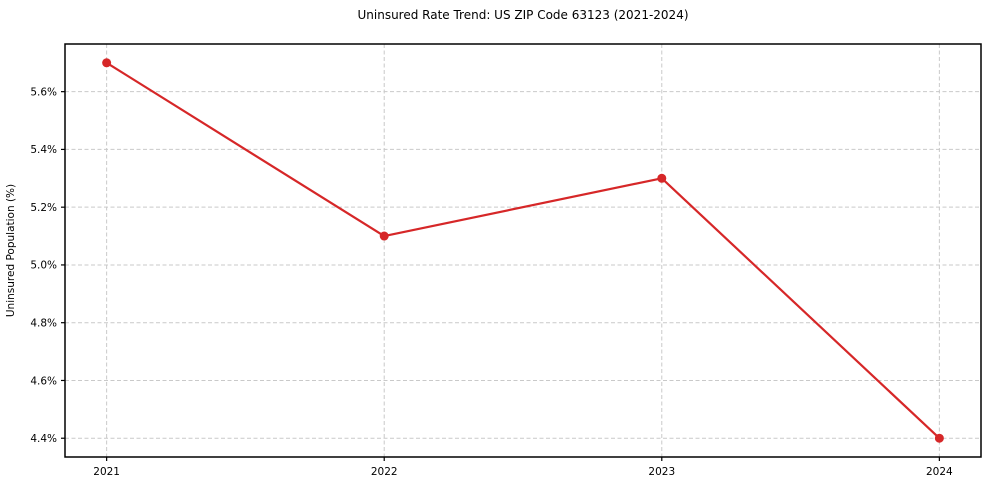 The image size is (989, 490). Describe the element at coordinates (43, 208) in the screenshot. I see `y-tick-label: 5.2%` at that location.